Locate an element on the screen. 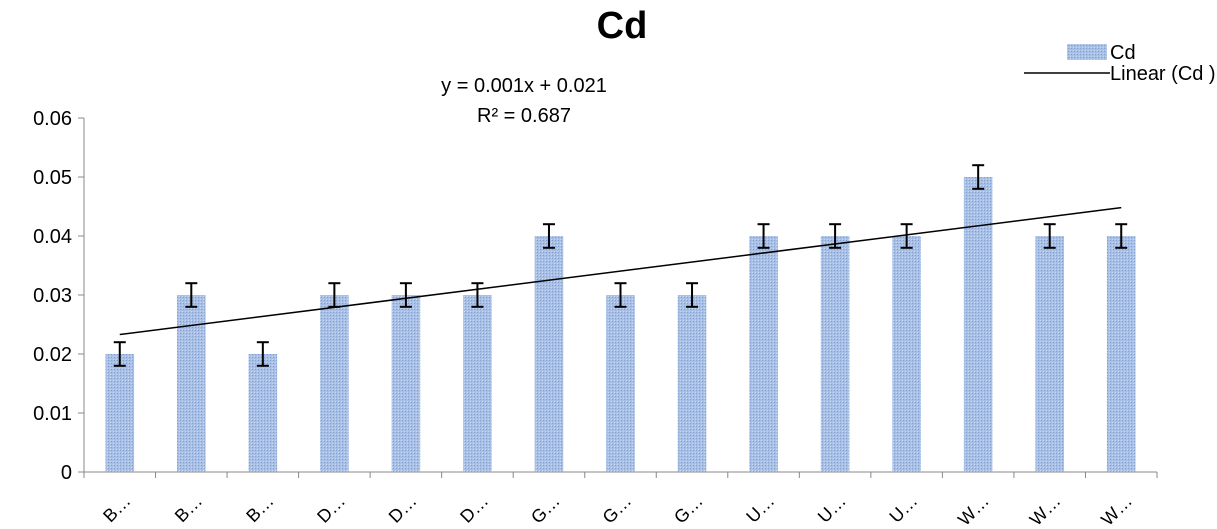 The width and height of the screenshot is (1217, 529). y-tick-label: 0.05 is located at coordinates (52, 178).